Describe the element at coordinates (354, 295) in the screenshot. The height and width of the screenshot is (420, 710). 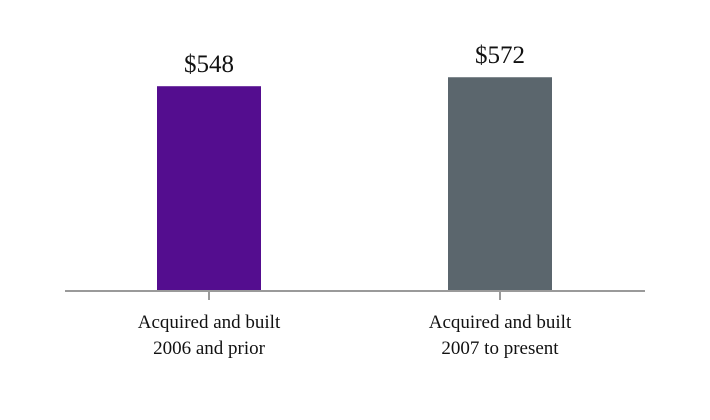
I see `x-ticks-group` at that location.